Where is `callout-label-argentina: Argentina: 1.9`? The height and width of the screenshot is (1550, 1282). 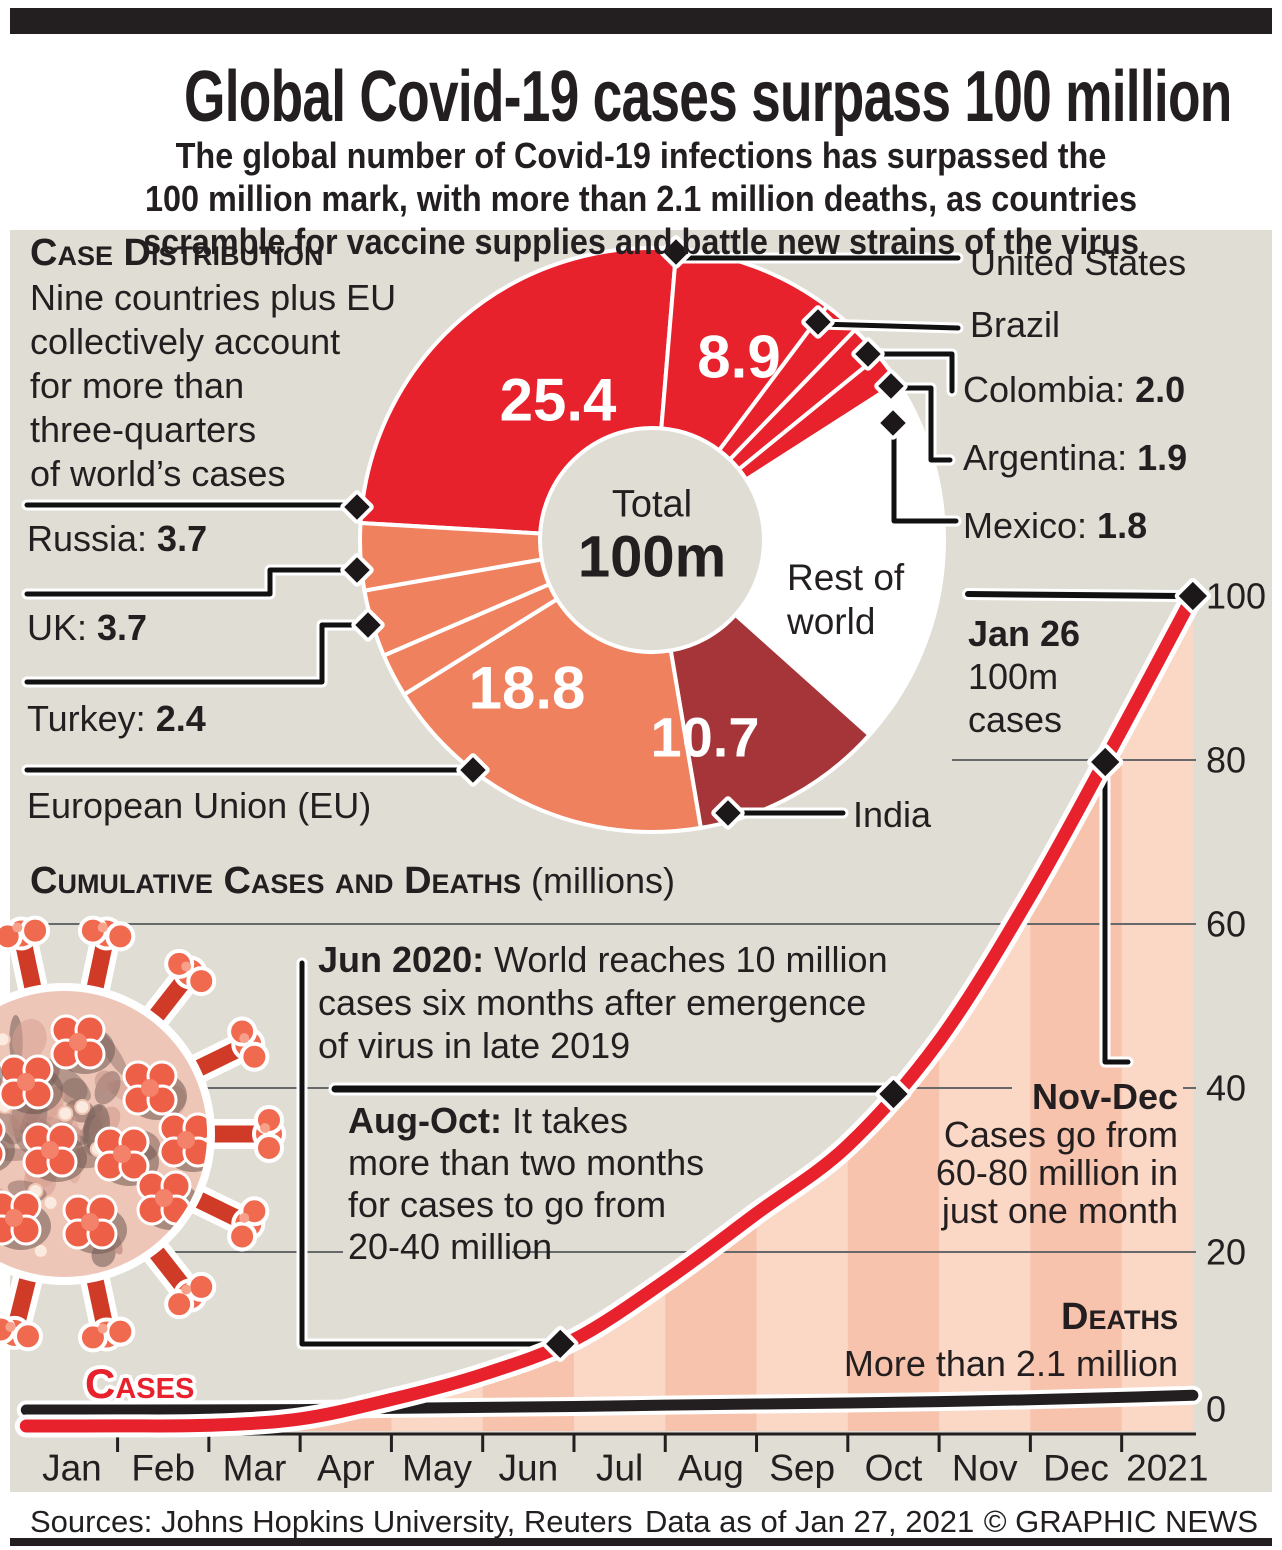 callout-label-argentina: Argentina: 1.9 is located at coordinates (1075, 457).